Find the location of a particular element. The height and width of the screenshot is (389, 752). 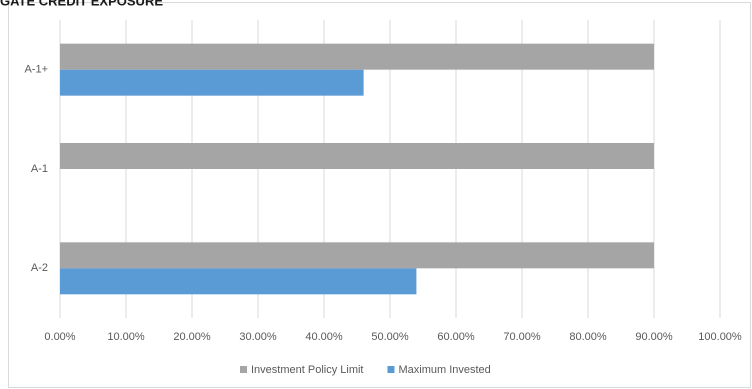

x-tick-label: 80.00% is located at coordinates (588, 337).